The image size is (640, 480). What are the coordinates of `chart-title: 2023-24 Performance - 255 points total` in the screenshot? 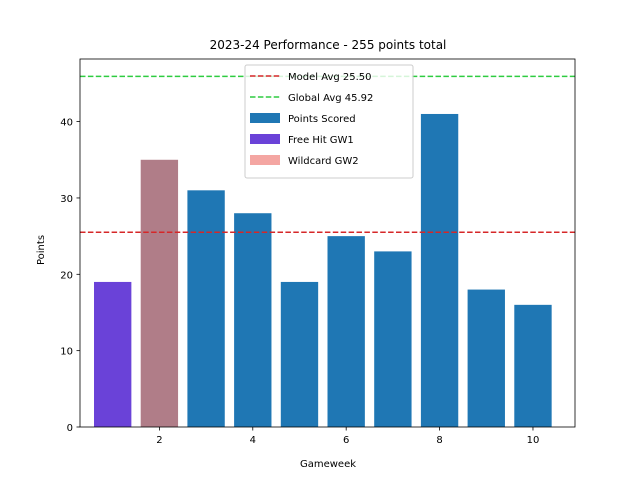 It's located at (328, 45).